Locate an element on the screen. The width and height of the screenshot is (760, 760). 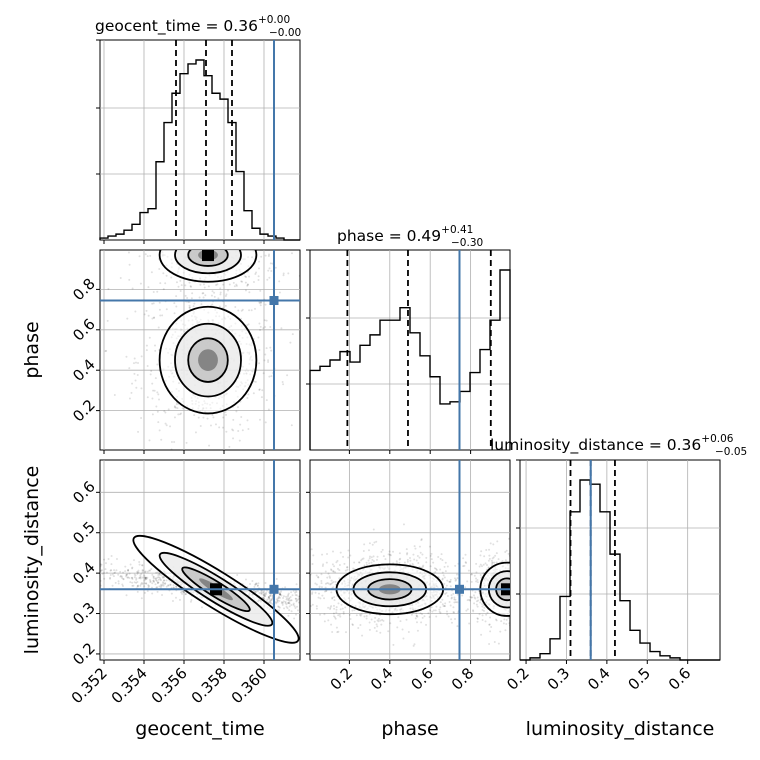
grid-lines is located at coordinates (200, 560).